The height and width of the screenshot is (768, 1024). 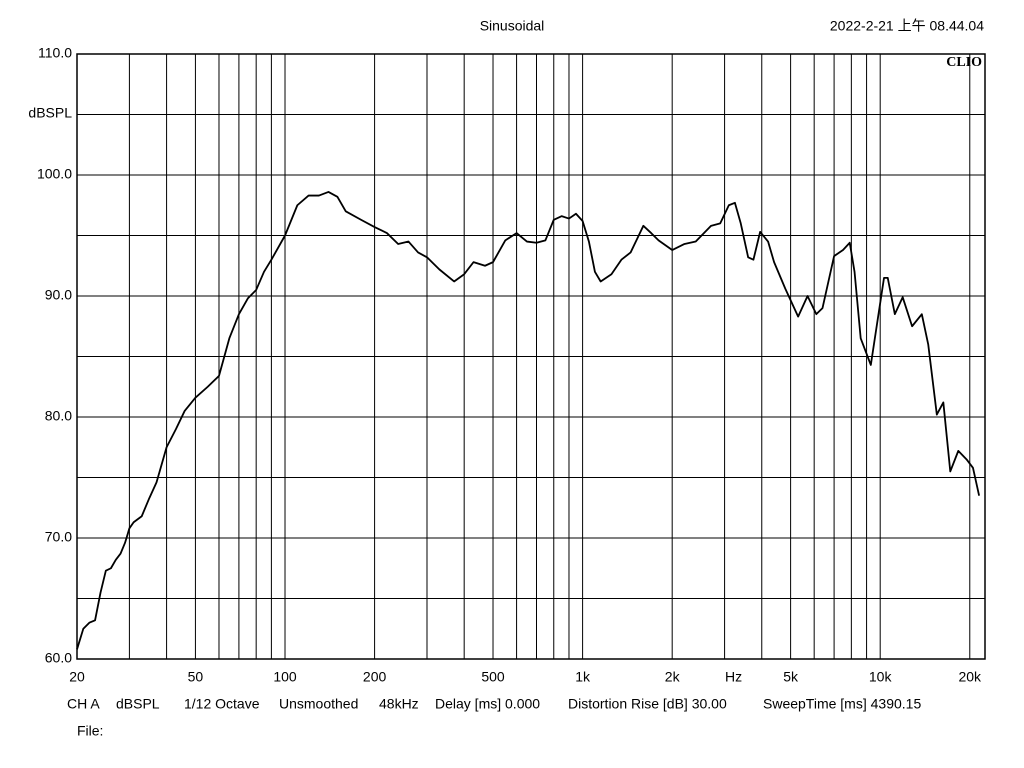 I want to click on x-tick-label: 200, so click(x=375, y=677).